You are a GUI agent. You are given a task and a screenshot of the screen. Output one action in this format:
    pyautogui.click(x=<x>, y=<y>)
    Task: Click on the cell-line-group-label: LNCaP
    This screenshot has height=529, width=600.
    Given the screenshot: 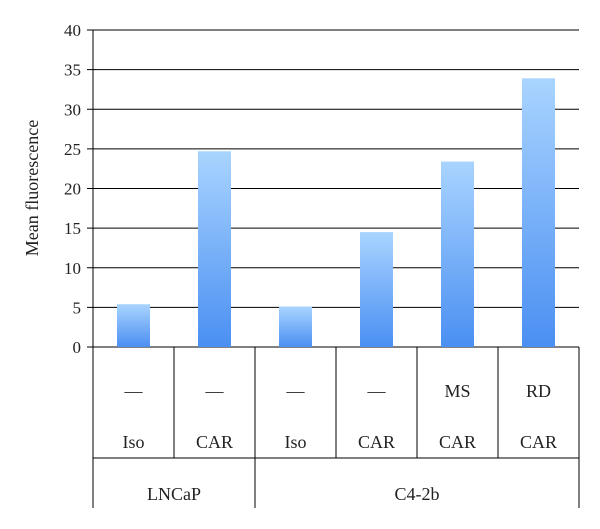 What is the action you would take?
    pyautogui.click(x=174, y=494)
    